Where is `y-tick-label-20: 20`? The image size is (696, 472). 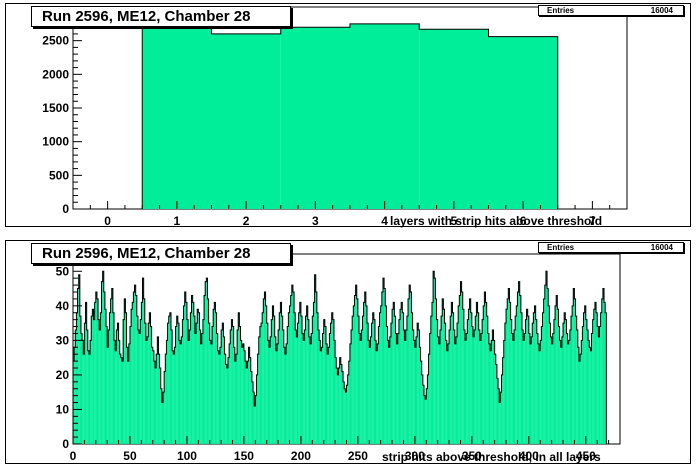 y-tick-label-20: 20 is located at coordinates (63, 375).